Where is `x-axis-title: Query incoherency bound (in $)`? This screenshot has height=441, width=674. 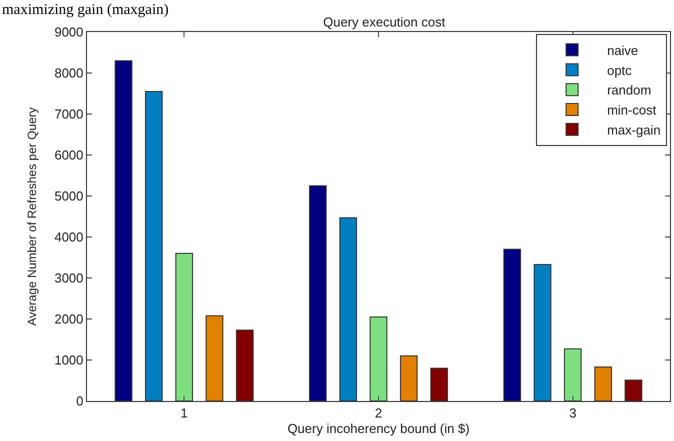 x-axis-title: Query incoherency bound (in $) is located at coordinates (378, 428).